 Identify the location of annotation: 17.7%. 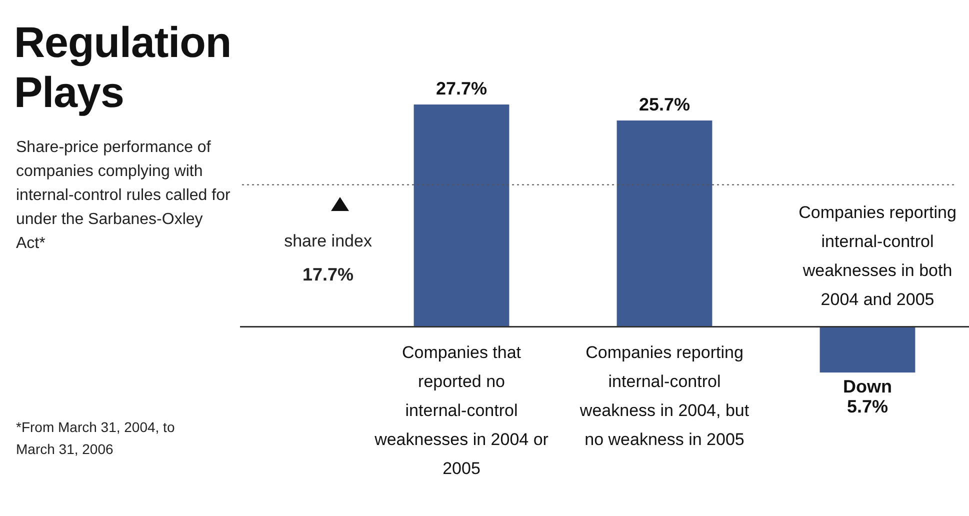
(328, 274).